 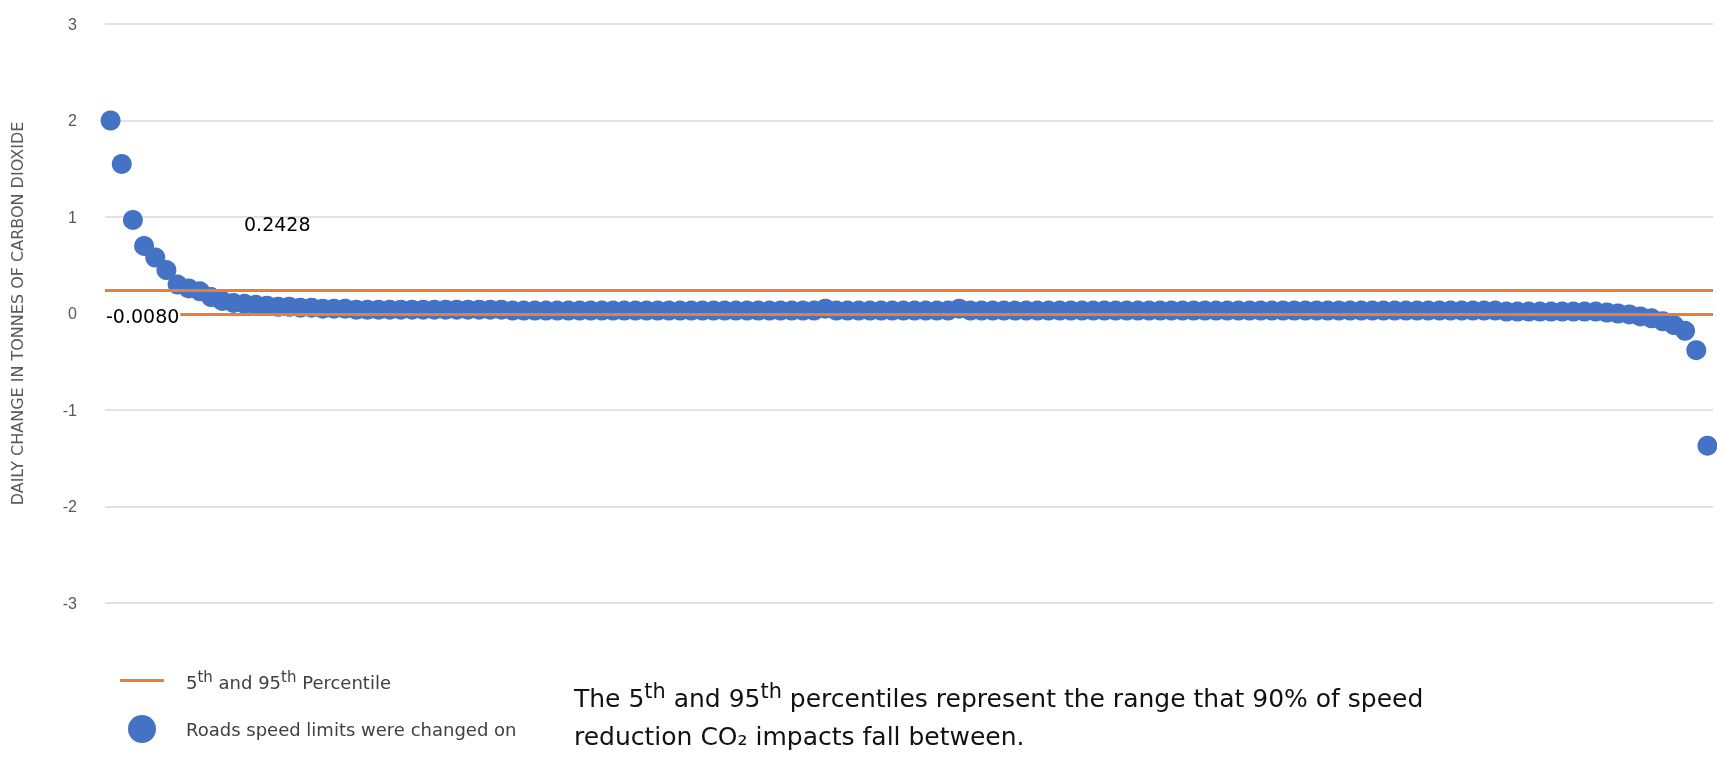 I want to click on y-tick-label: -3, so click(x=70, y=603).